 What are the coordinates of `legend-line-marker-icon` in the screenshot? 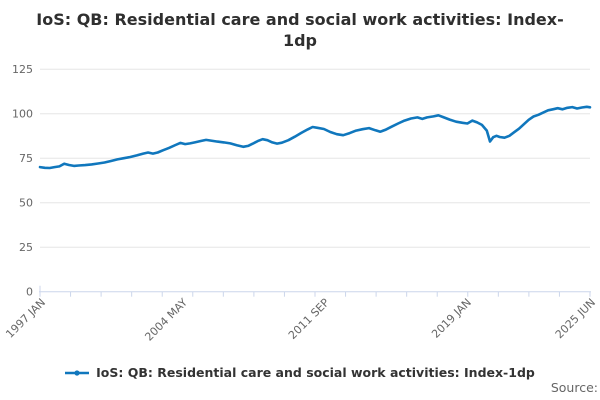 It's located at (77, 372).